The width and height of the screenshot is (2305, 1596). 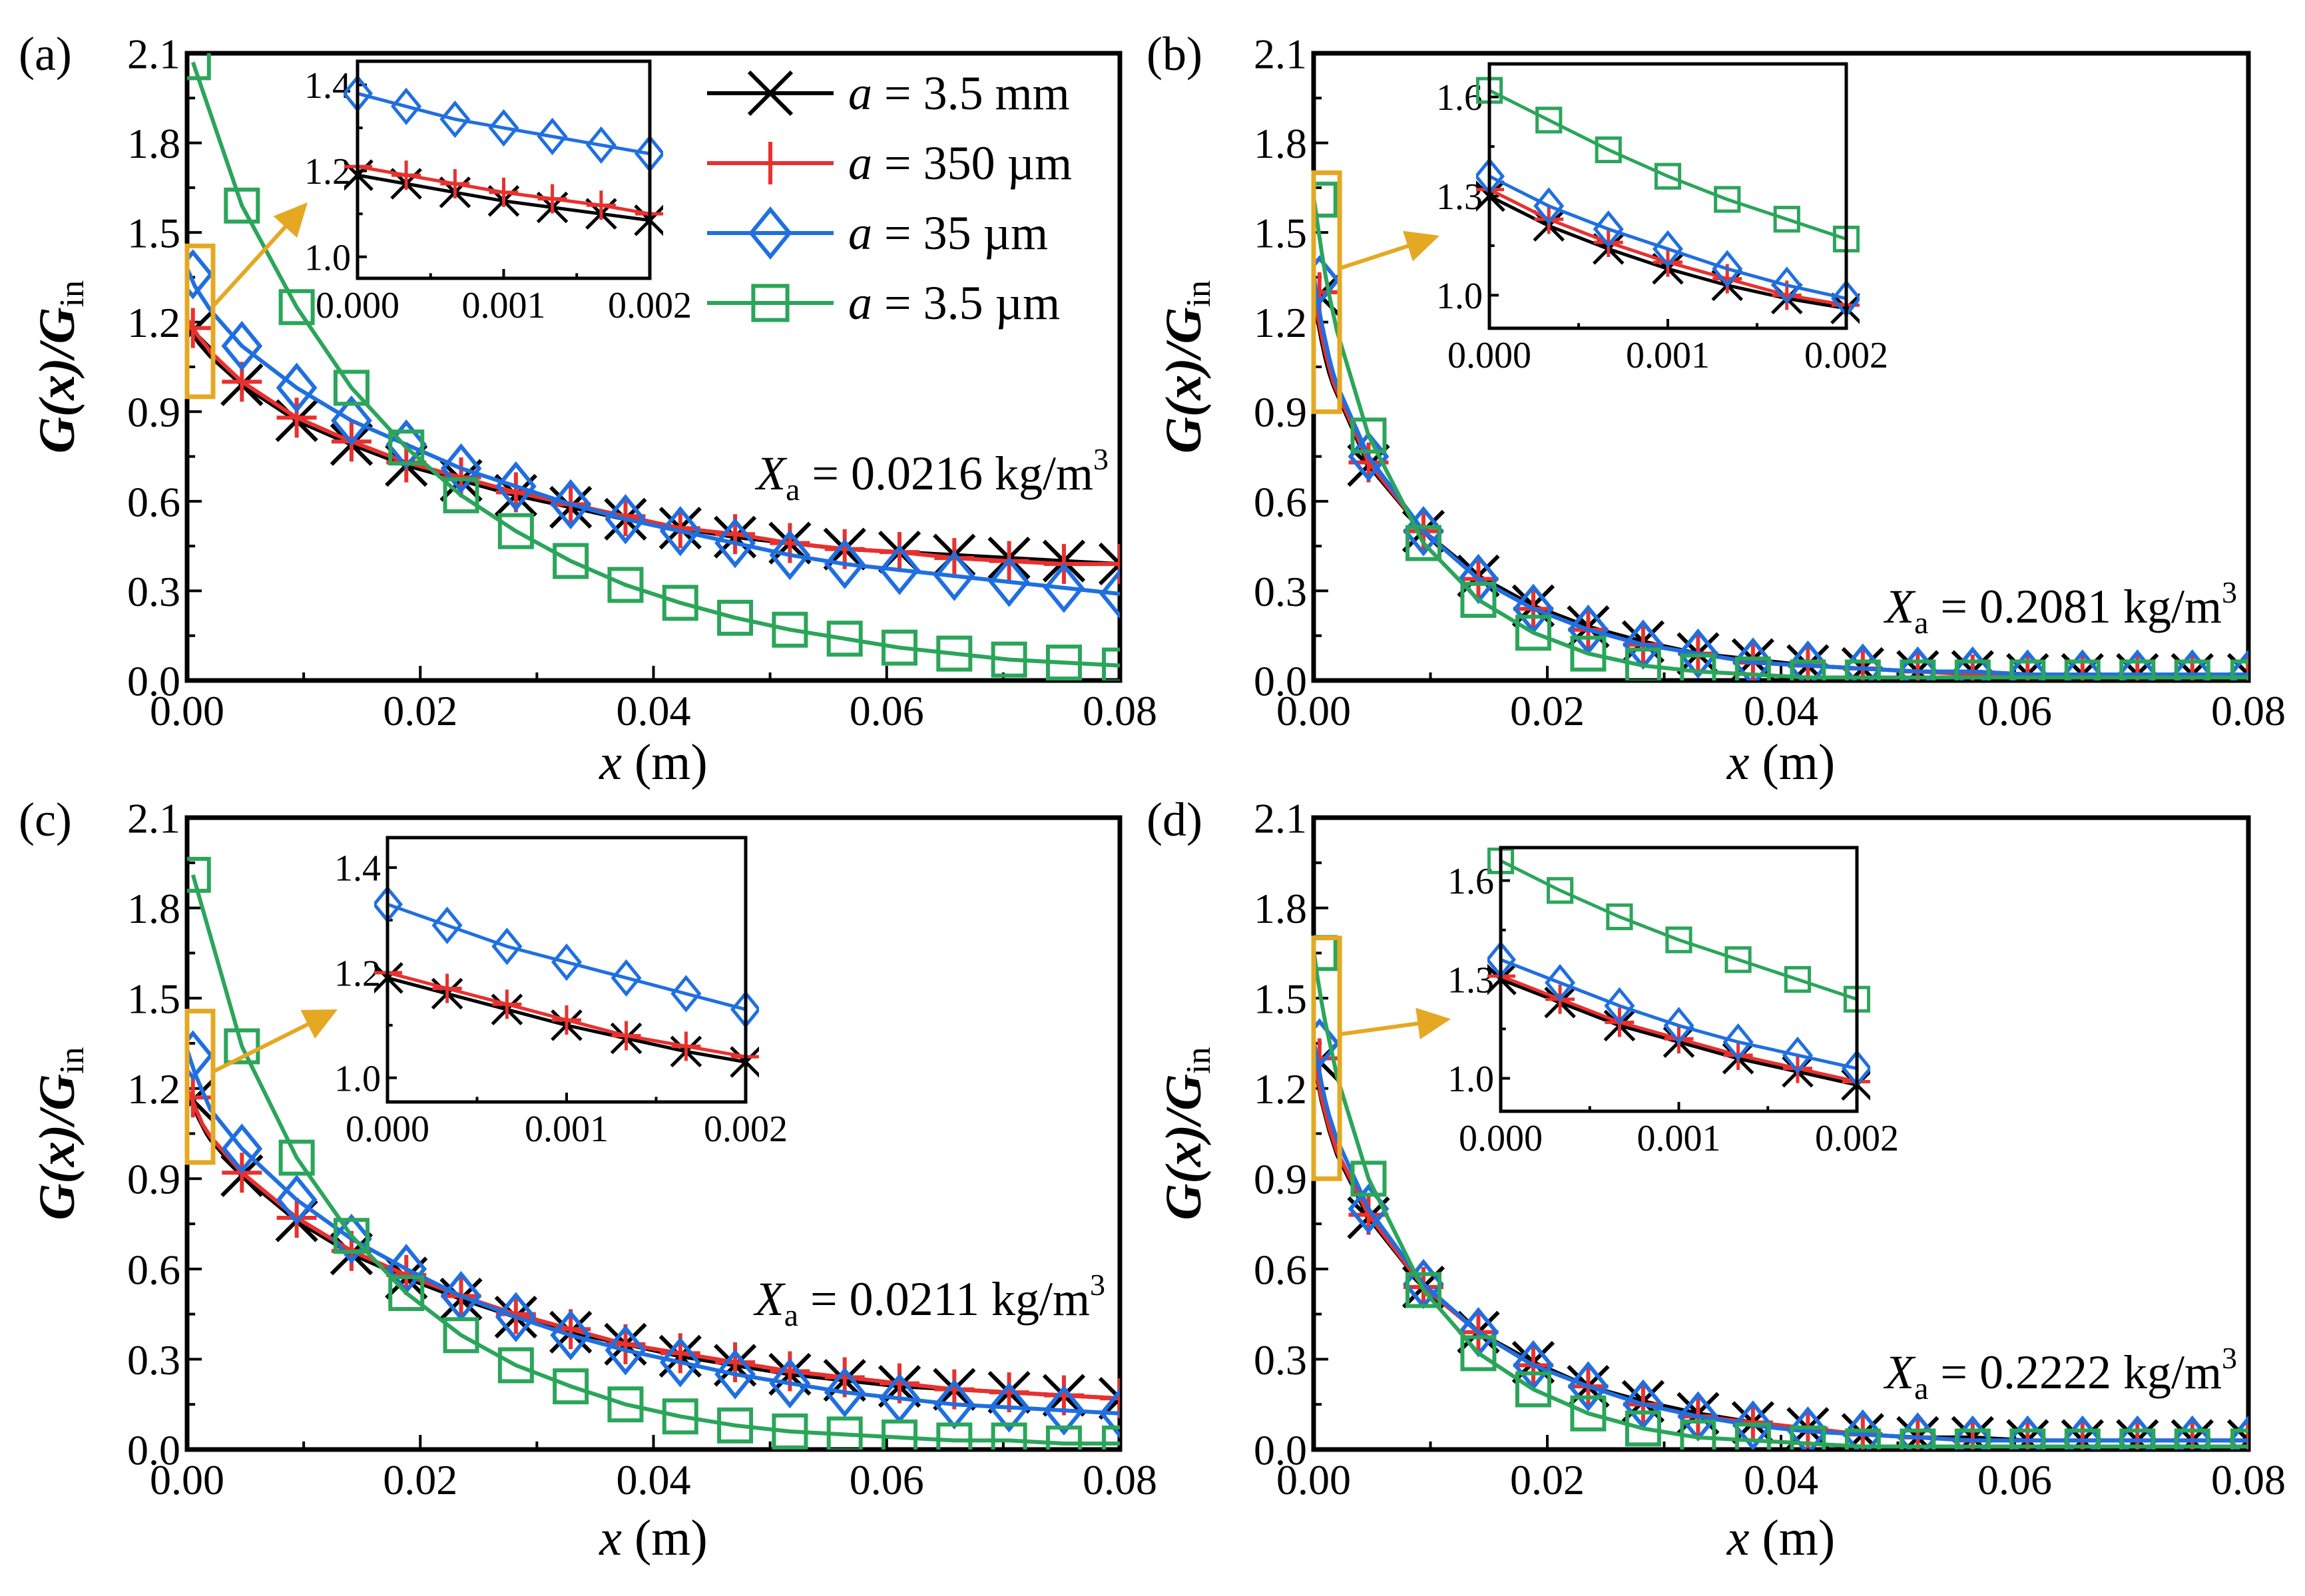 I want to click on y-tick-label: 0.3, so click(x=153, y=591).